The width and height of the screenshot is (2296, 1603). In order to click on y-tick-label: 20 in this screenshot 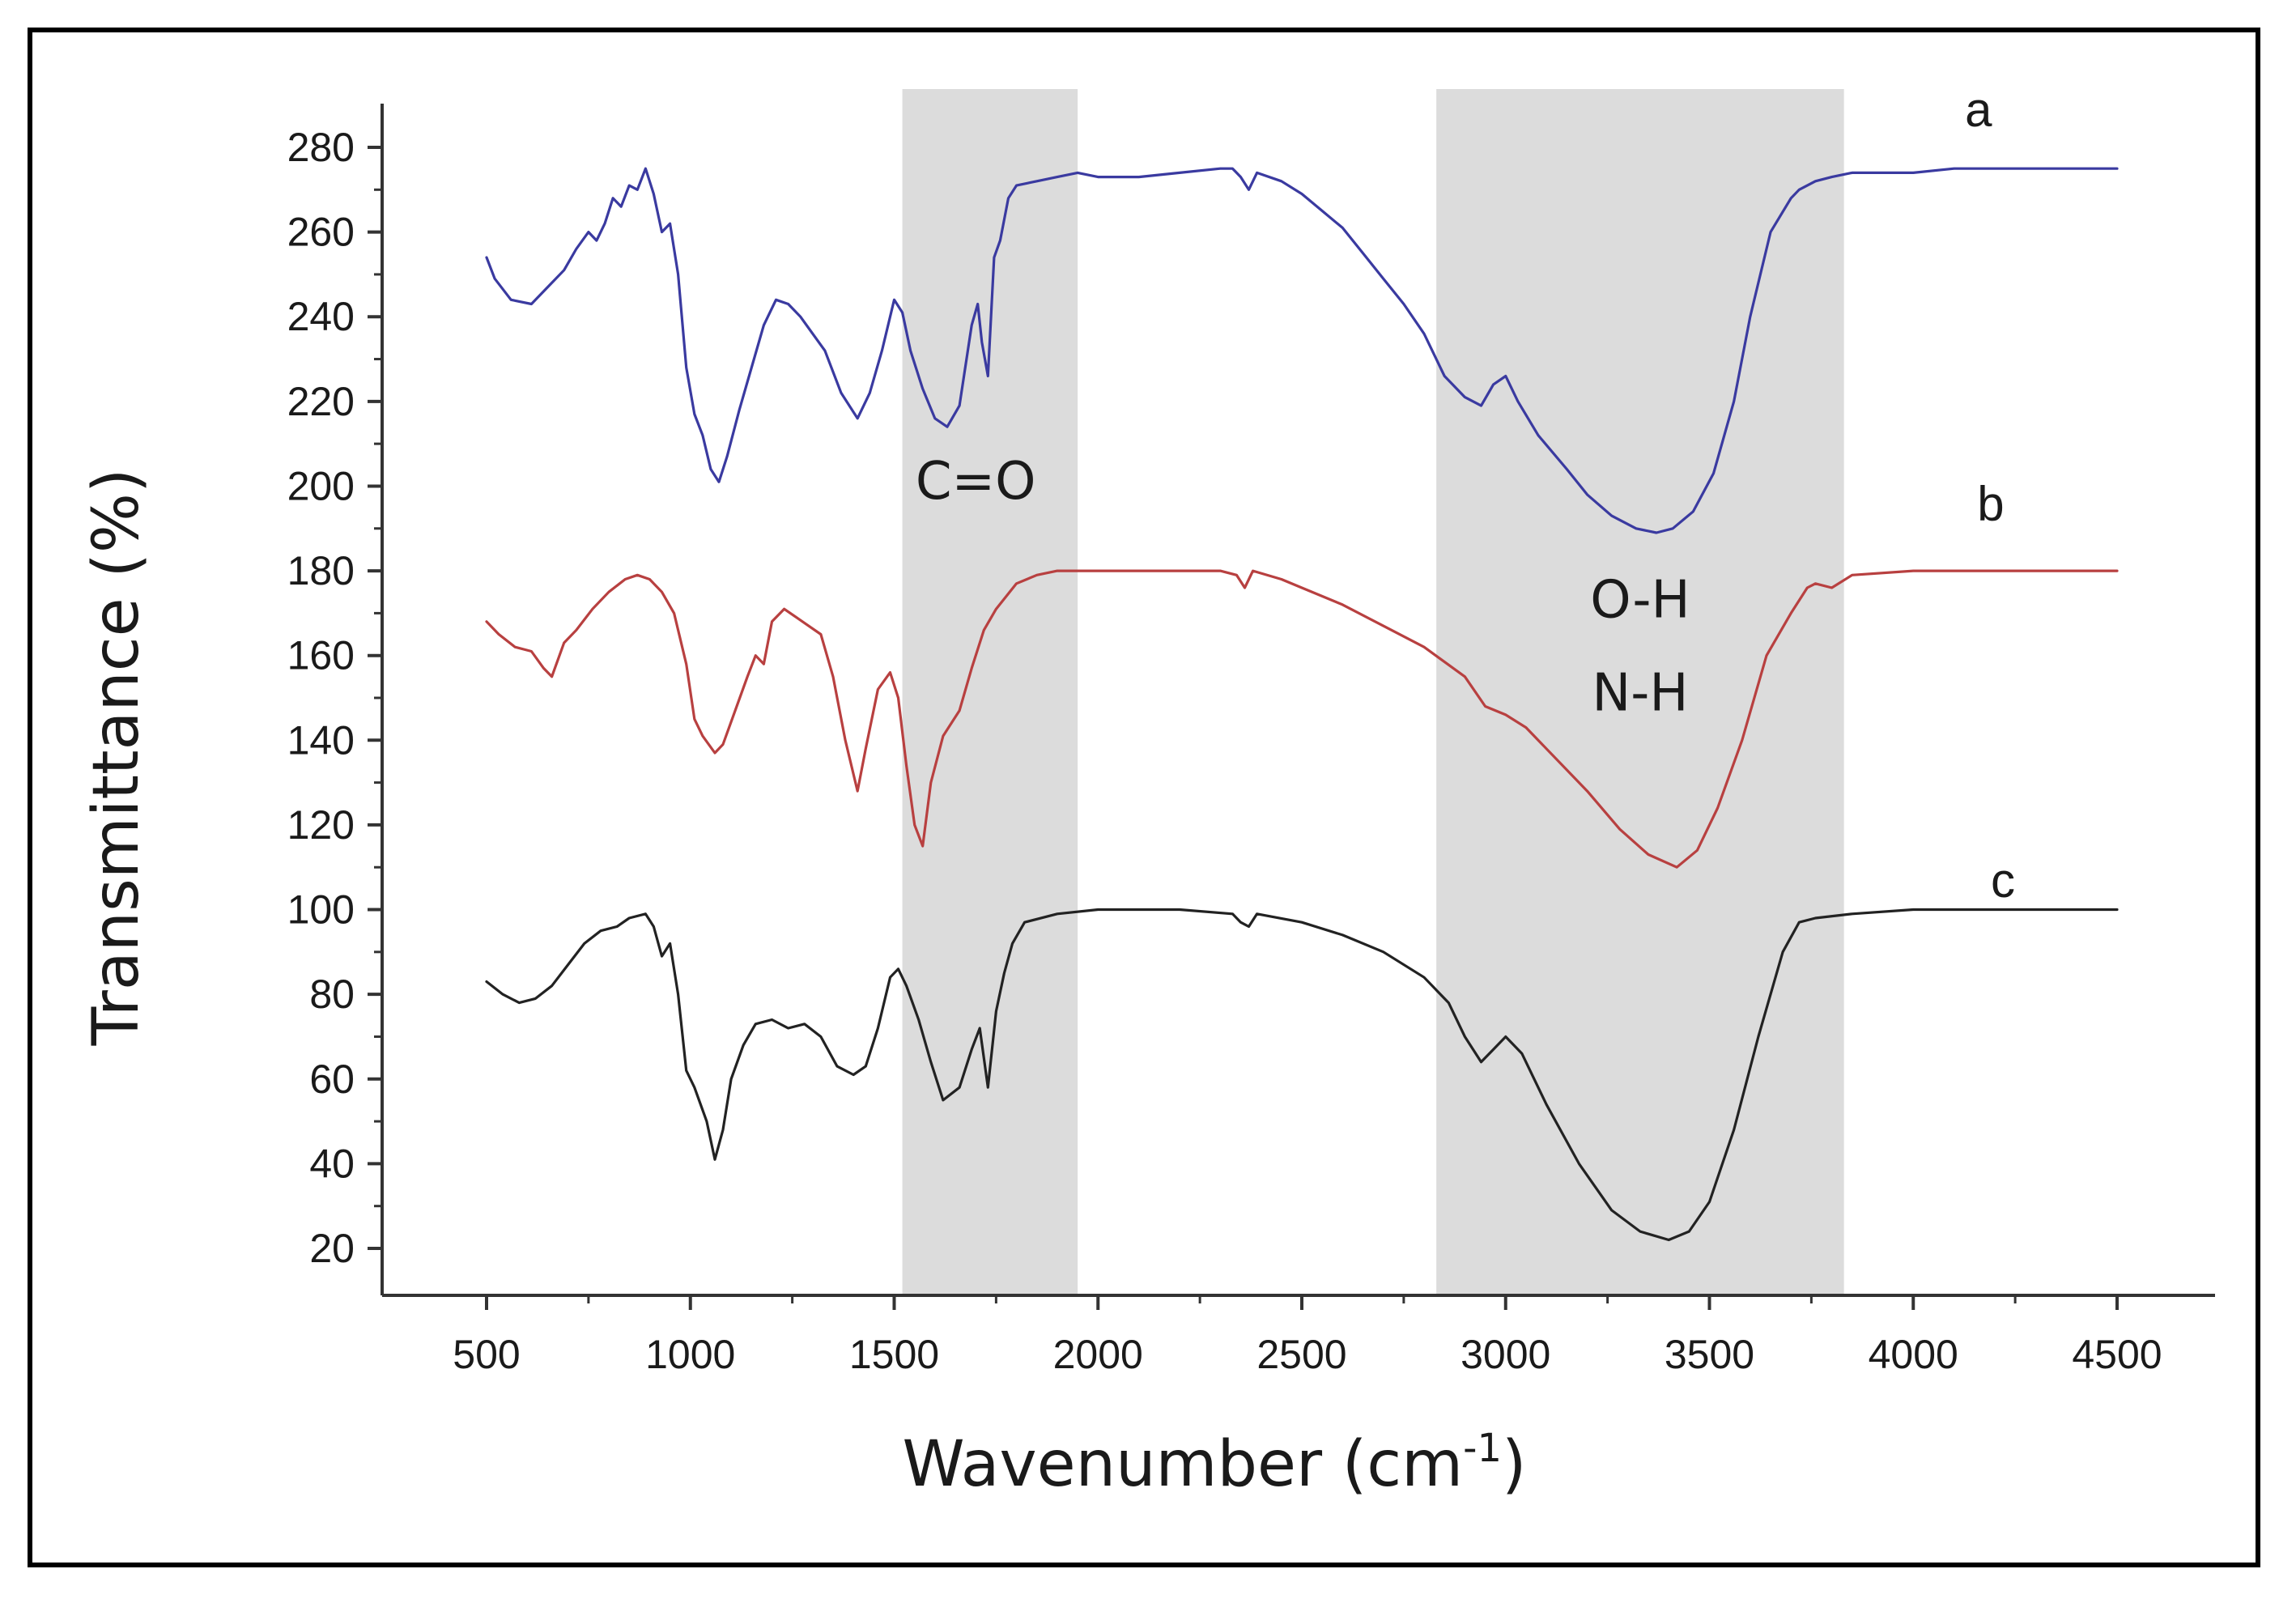, I will do `click(332, 1248)`.